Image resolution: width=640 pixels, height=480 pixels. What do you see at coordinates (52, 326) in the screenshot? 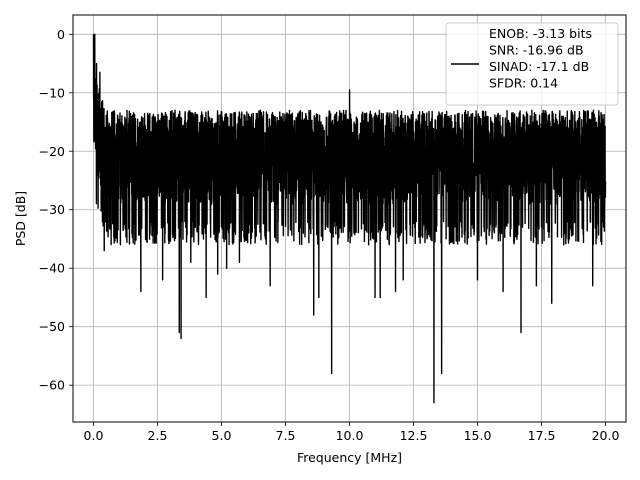
I see `y-tick-label: −50` at bounding box center [52, 326].